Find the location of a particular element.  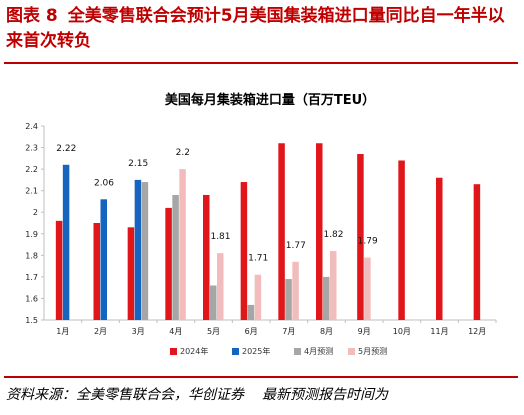

x-tick-label: 4月 is located at coordinates (175, 331).